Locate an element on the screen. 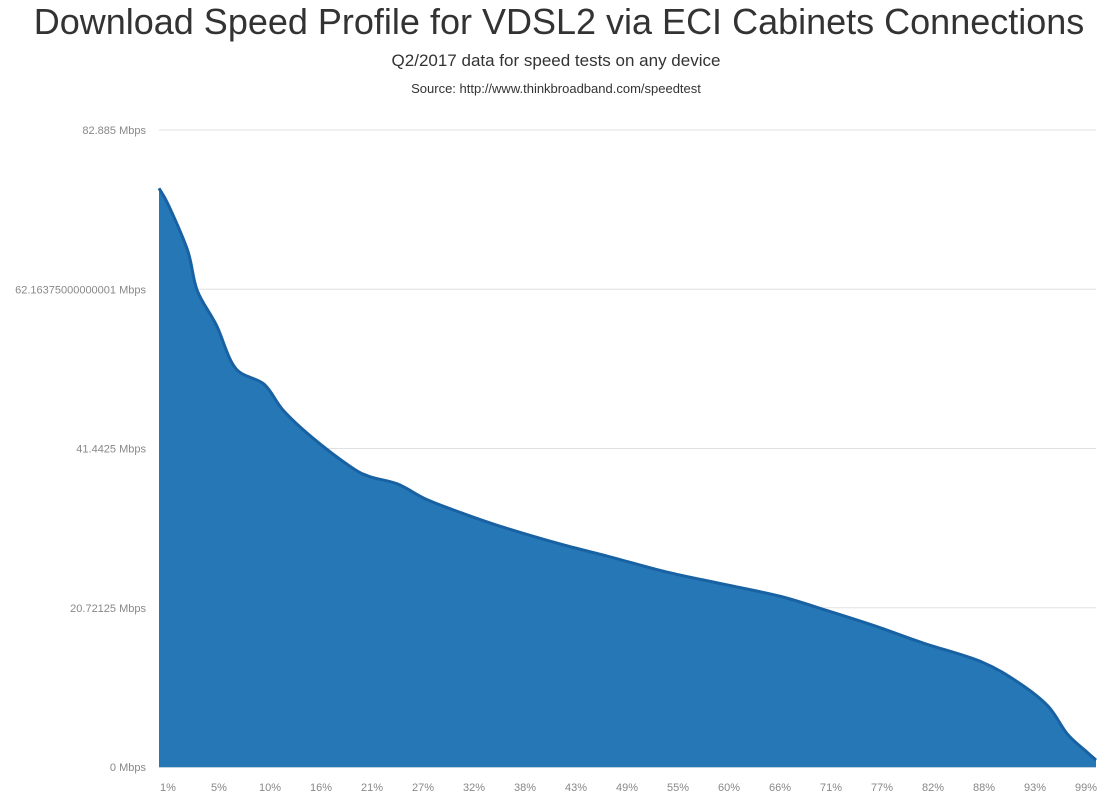  x-tick-label: 66% is located at coordinates (780, 788).